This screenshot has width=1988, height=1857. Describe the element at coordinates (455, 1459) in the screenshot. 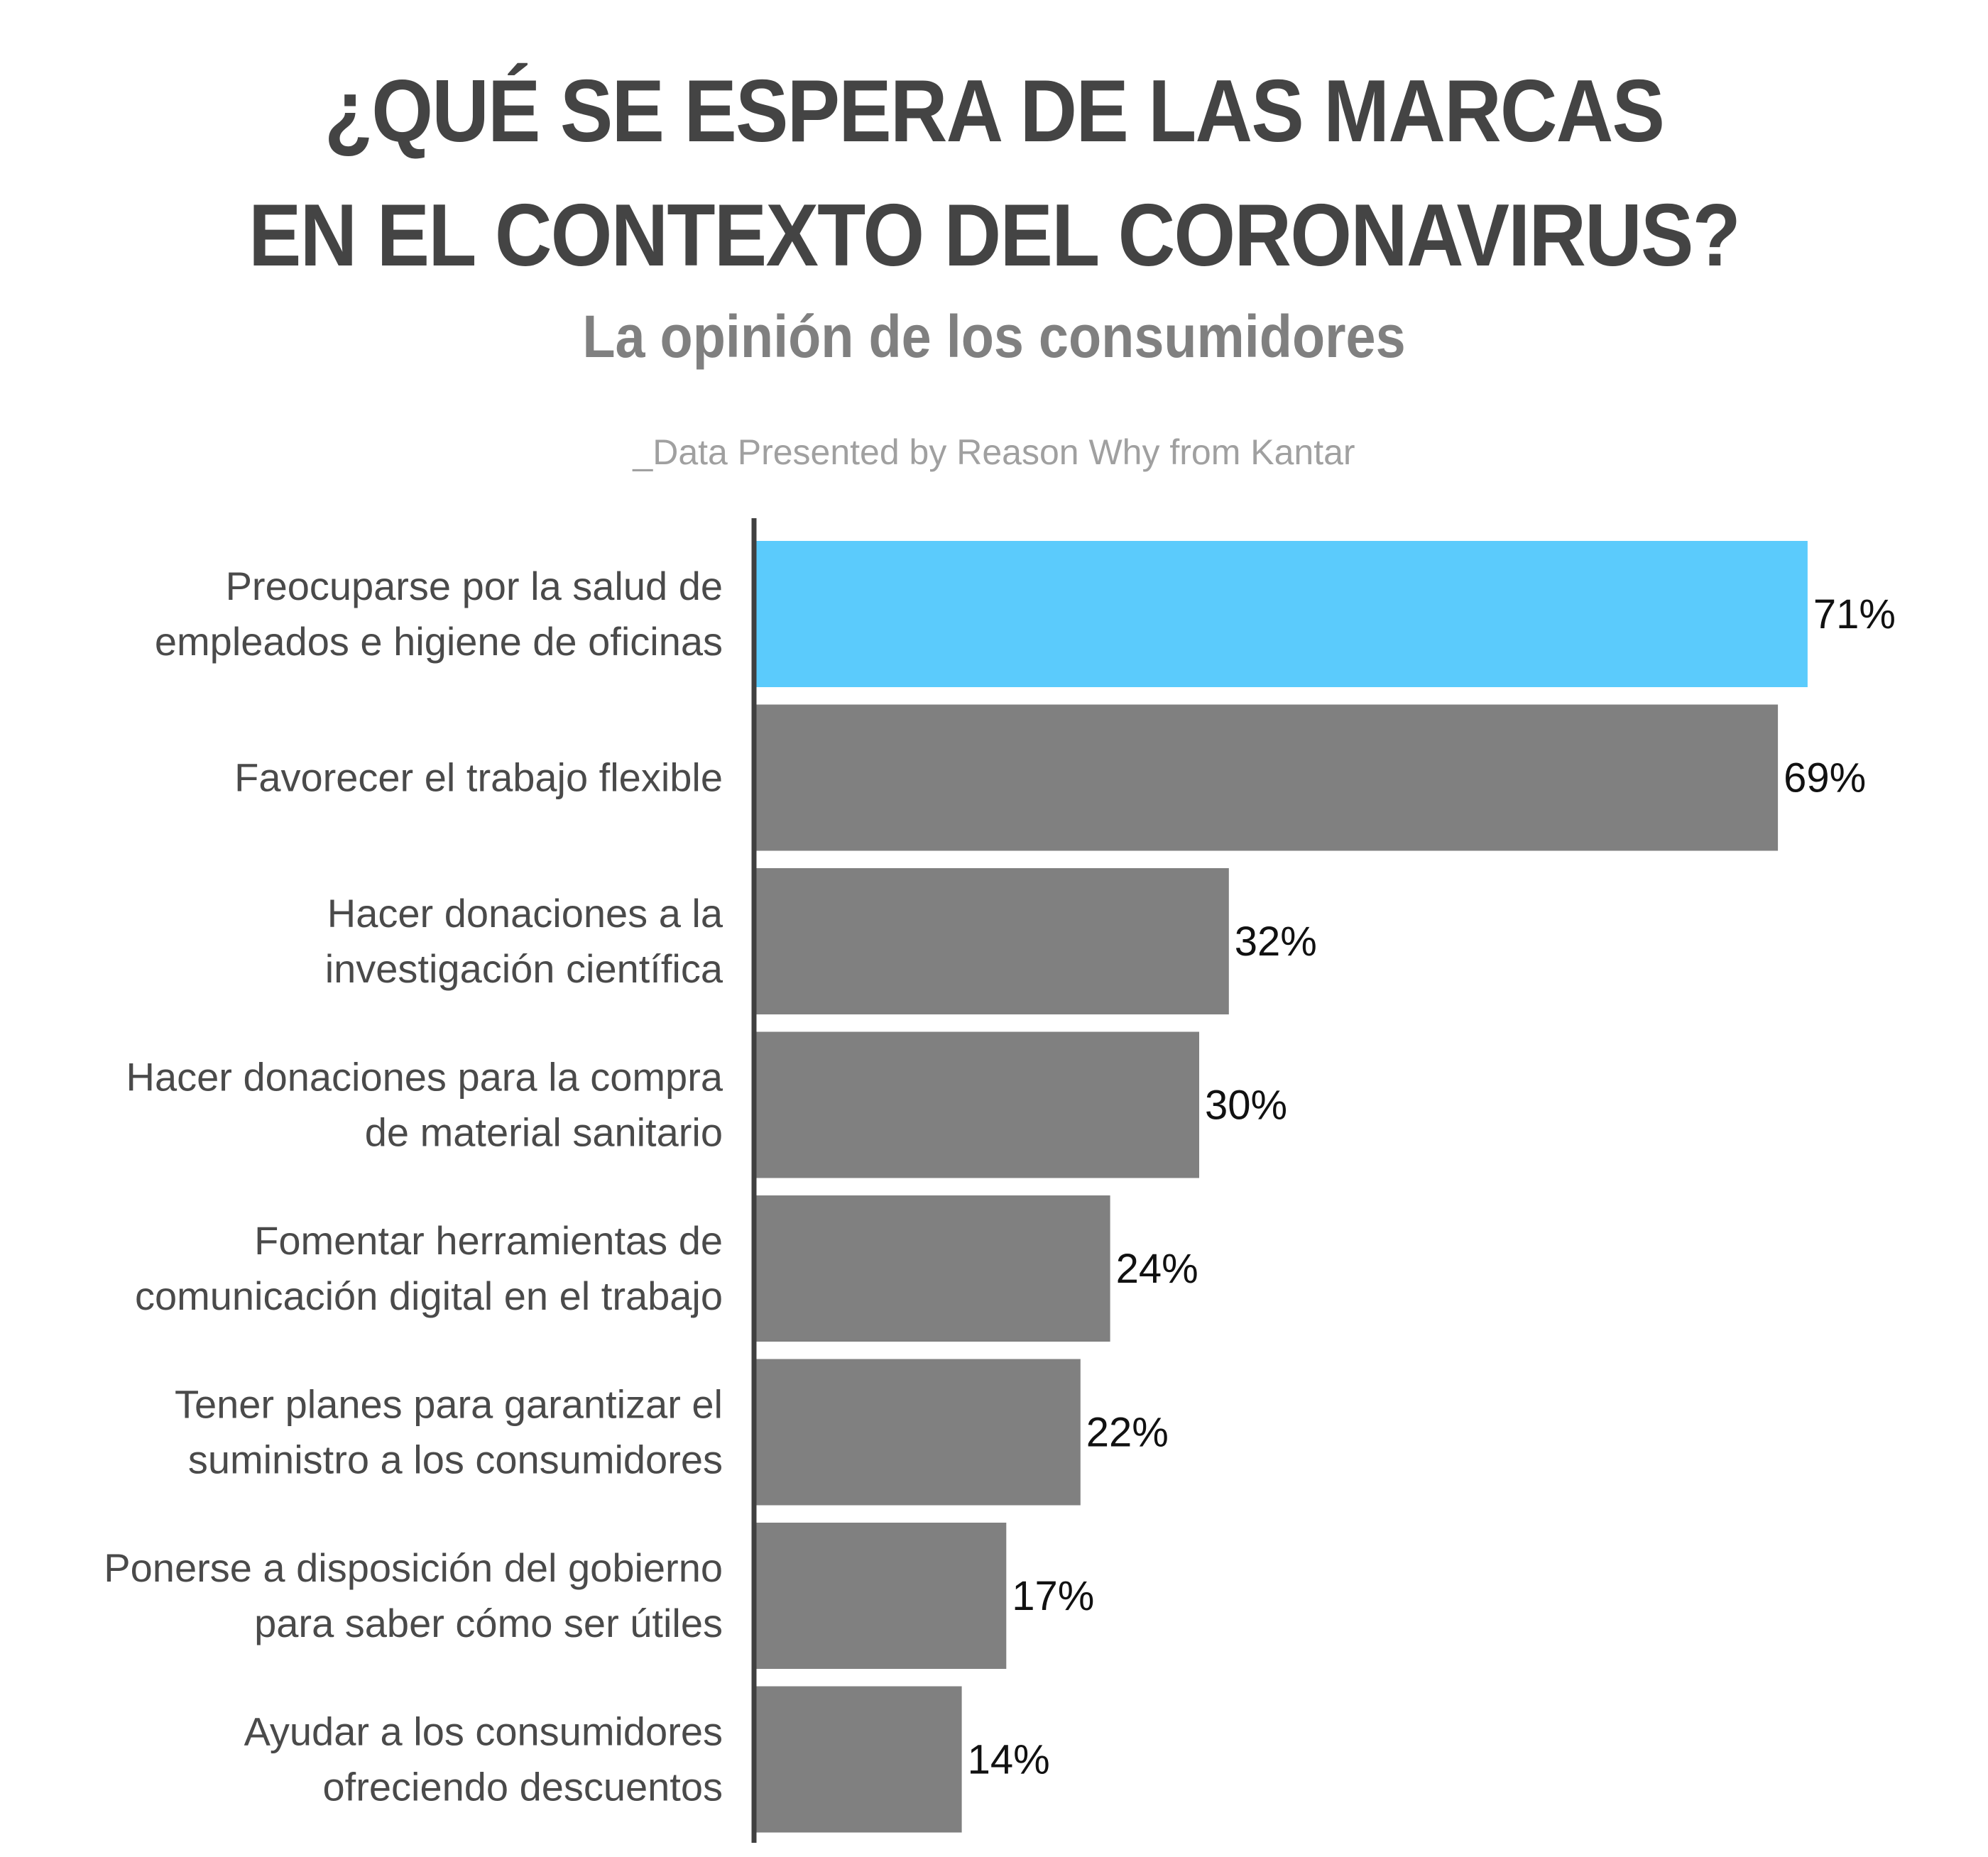

I see `category-label-line: suministro a los consumidores` at that location.